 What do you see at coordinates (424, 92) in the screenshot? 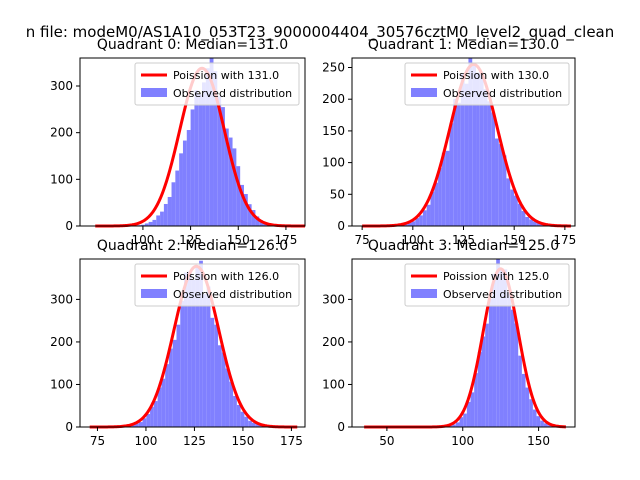
I see `quadrant-1-legend-hist-swatch` at bounding box center [424, 92].